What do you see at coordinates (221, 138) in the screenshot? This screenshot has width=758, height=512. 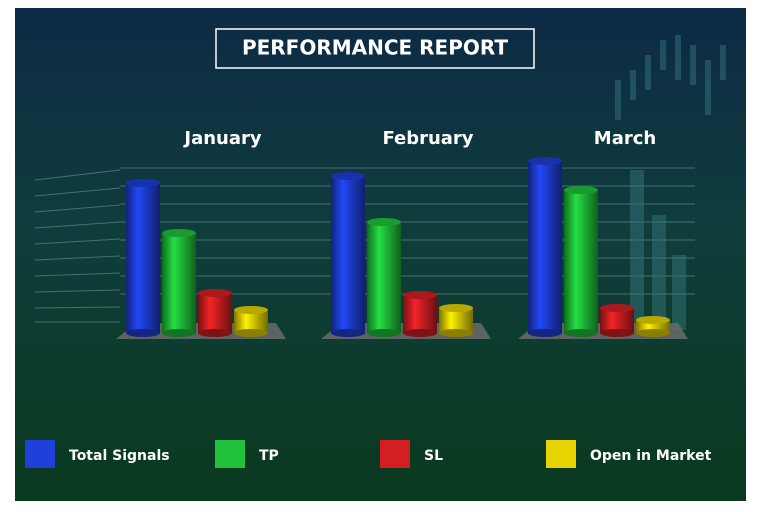 I see `category-label: January` at bounding box center [221, 138].